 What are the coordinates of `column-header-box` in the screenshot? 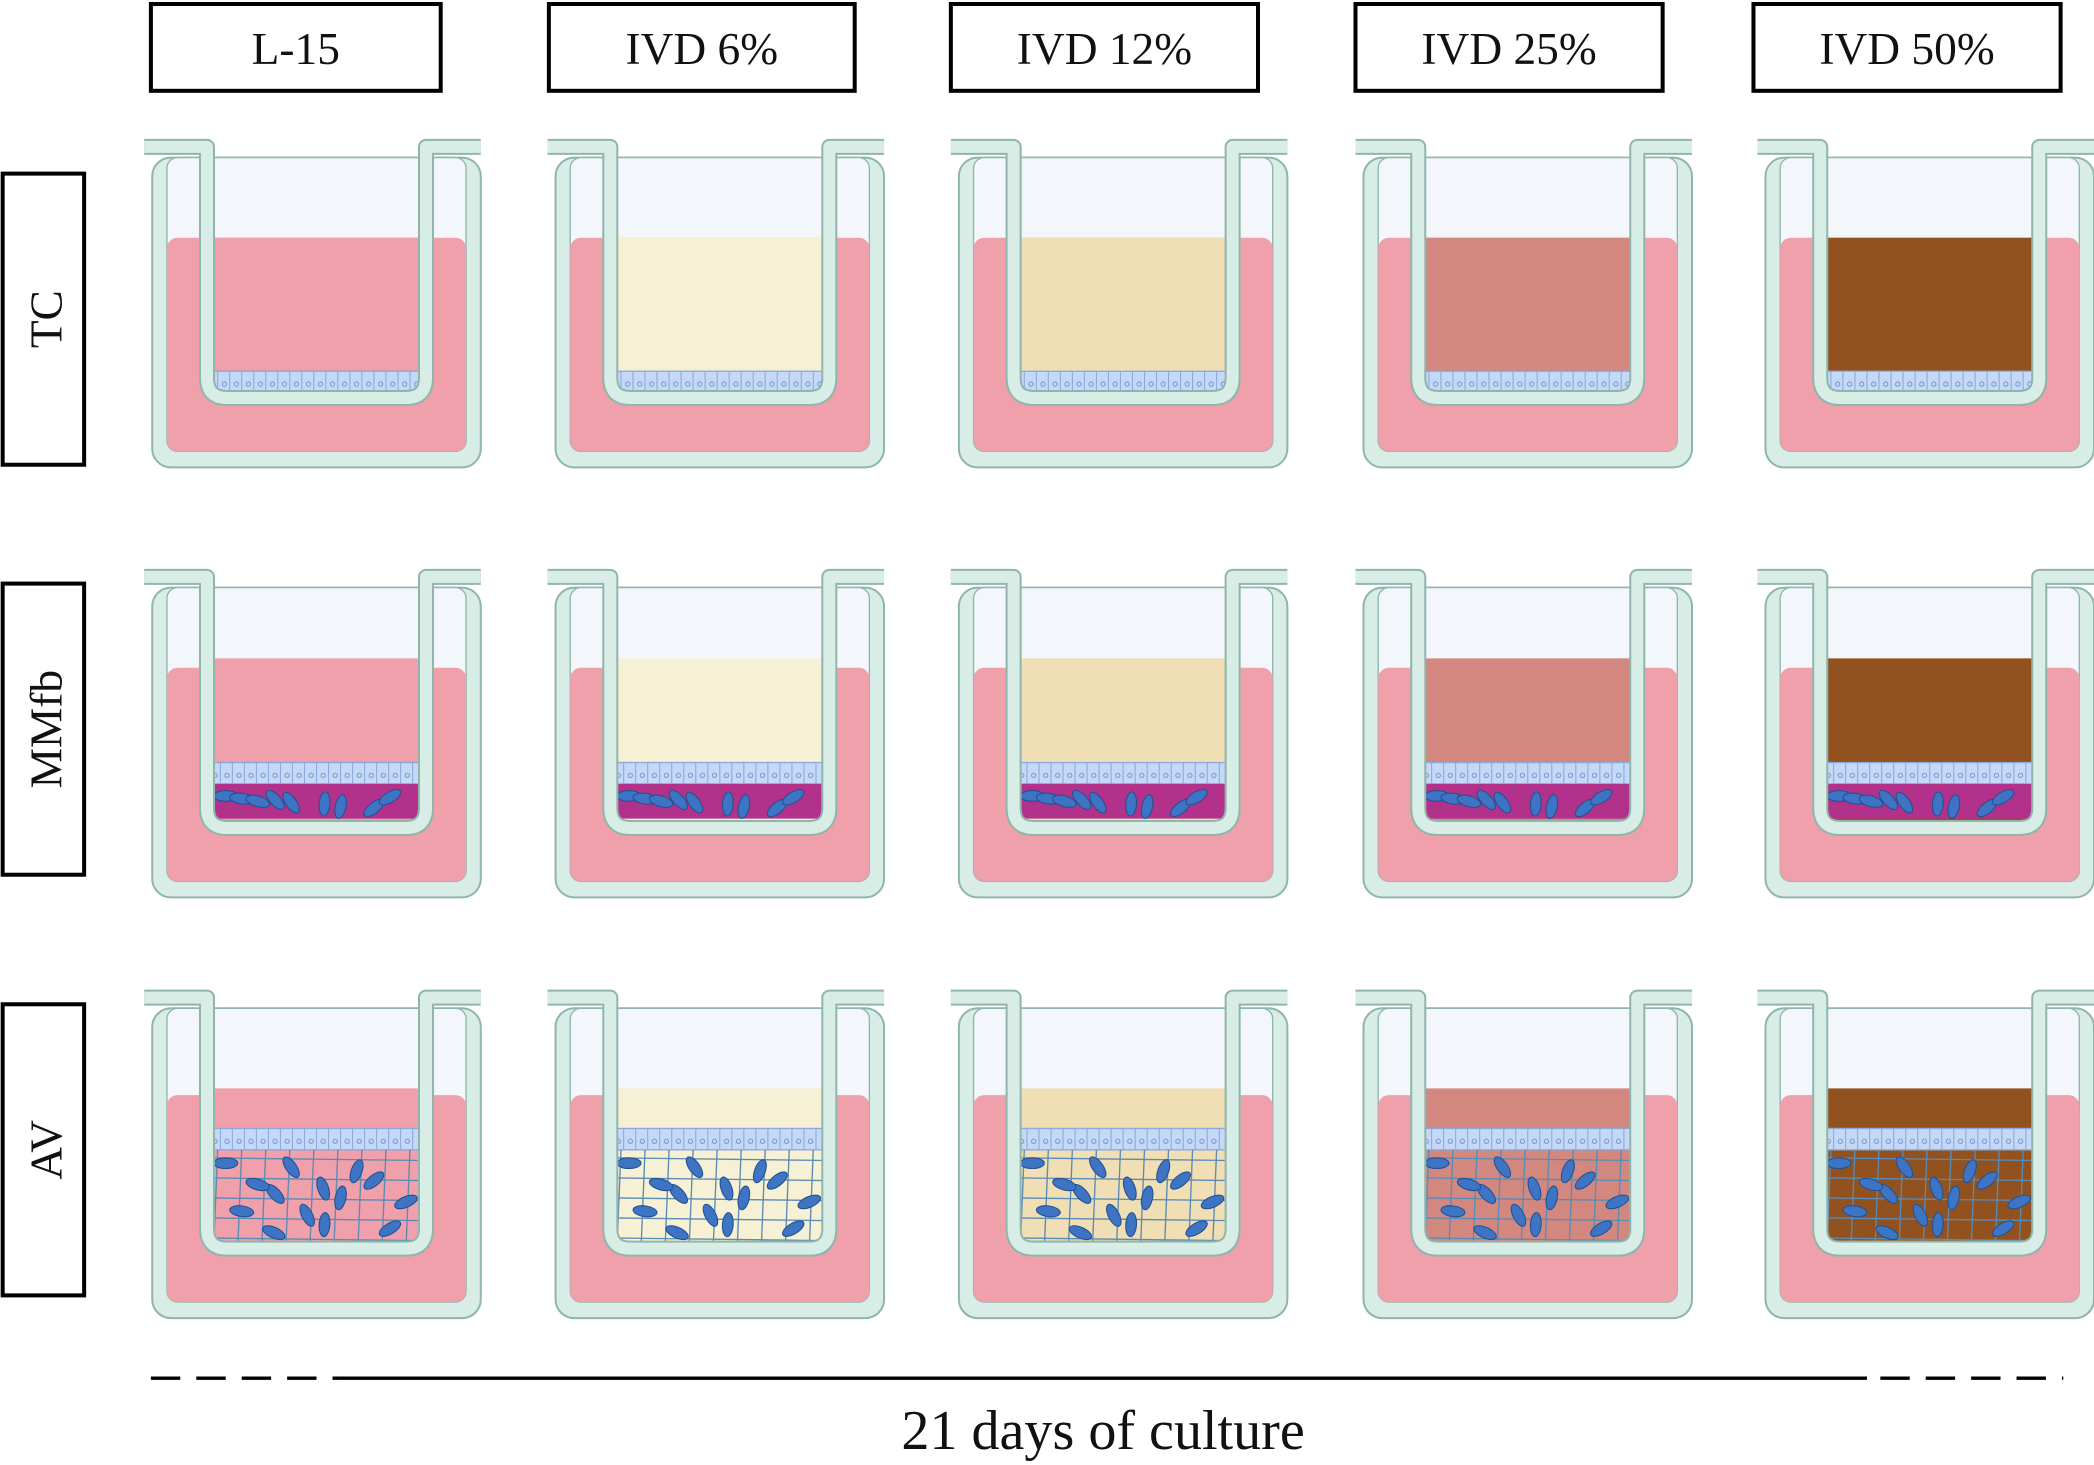 It's located at (701, 47).